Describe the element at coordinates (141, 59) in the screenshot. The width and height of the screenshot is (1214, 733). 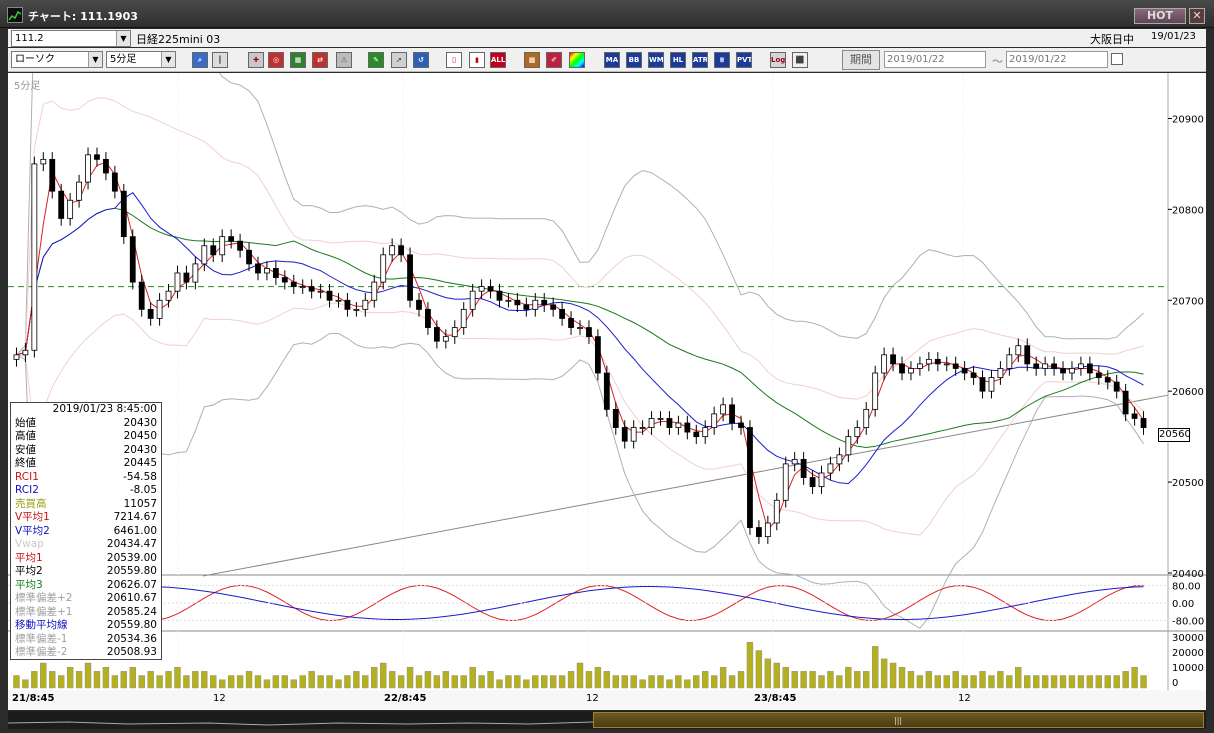
I see `interval-select: 5分足 ▼` at that location.